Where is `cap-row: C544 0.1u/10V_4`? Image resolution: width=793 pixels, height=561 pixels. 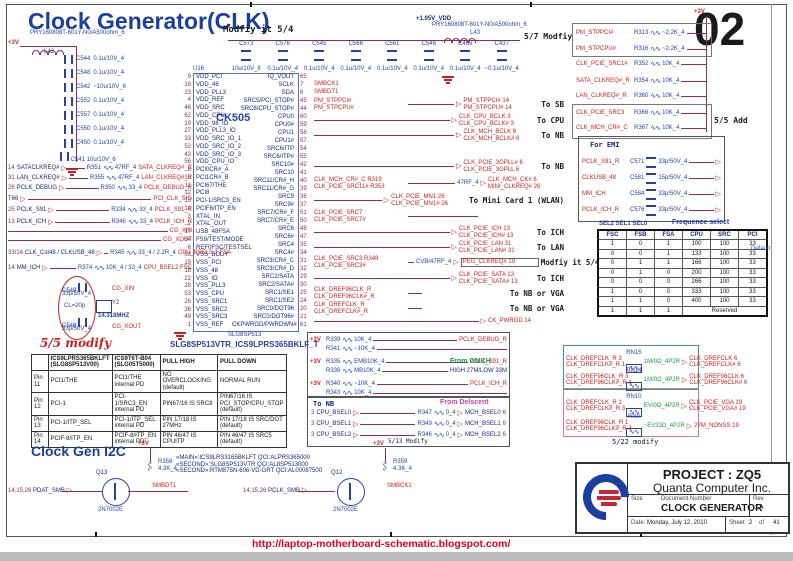 cap-row: C544 0.1u/10V_4 is located at coordinates (129, 59).